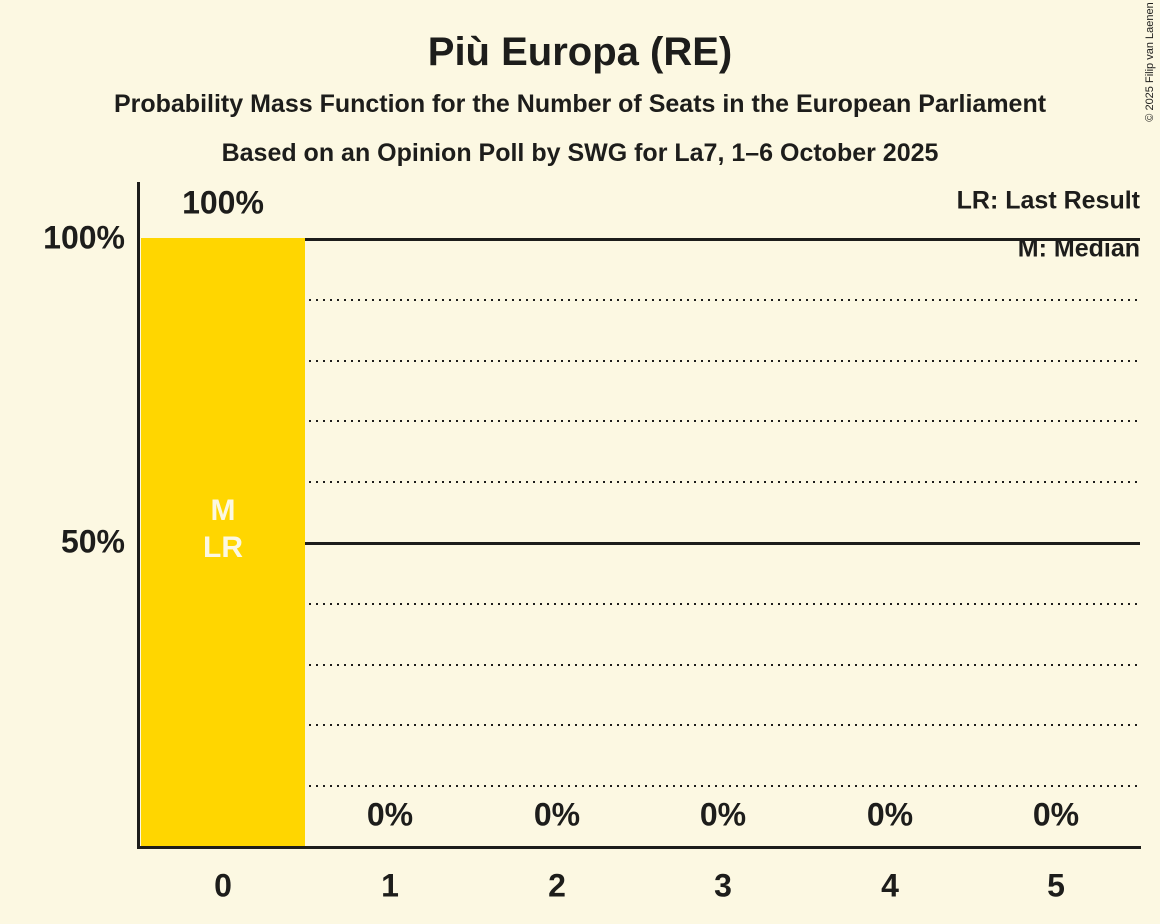 The height and width of the screenshot is (924, 1160). What do you see at coordinates (557, 814) in the screenshot?
I see `value-label-seat-2: 0%` at bounding box center [557, 814].